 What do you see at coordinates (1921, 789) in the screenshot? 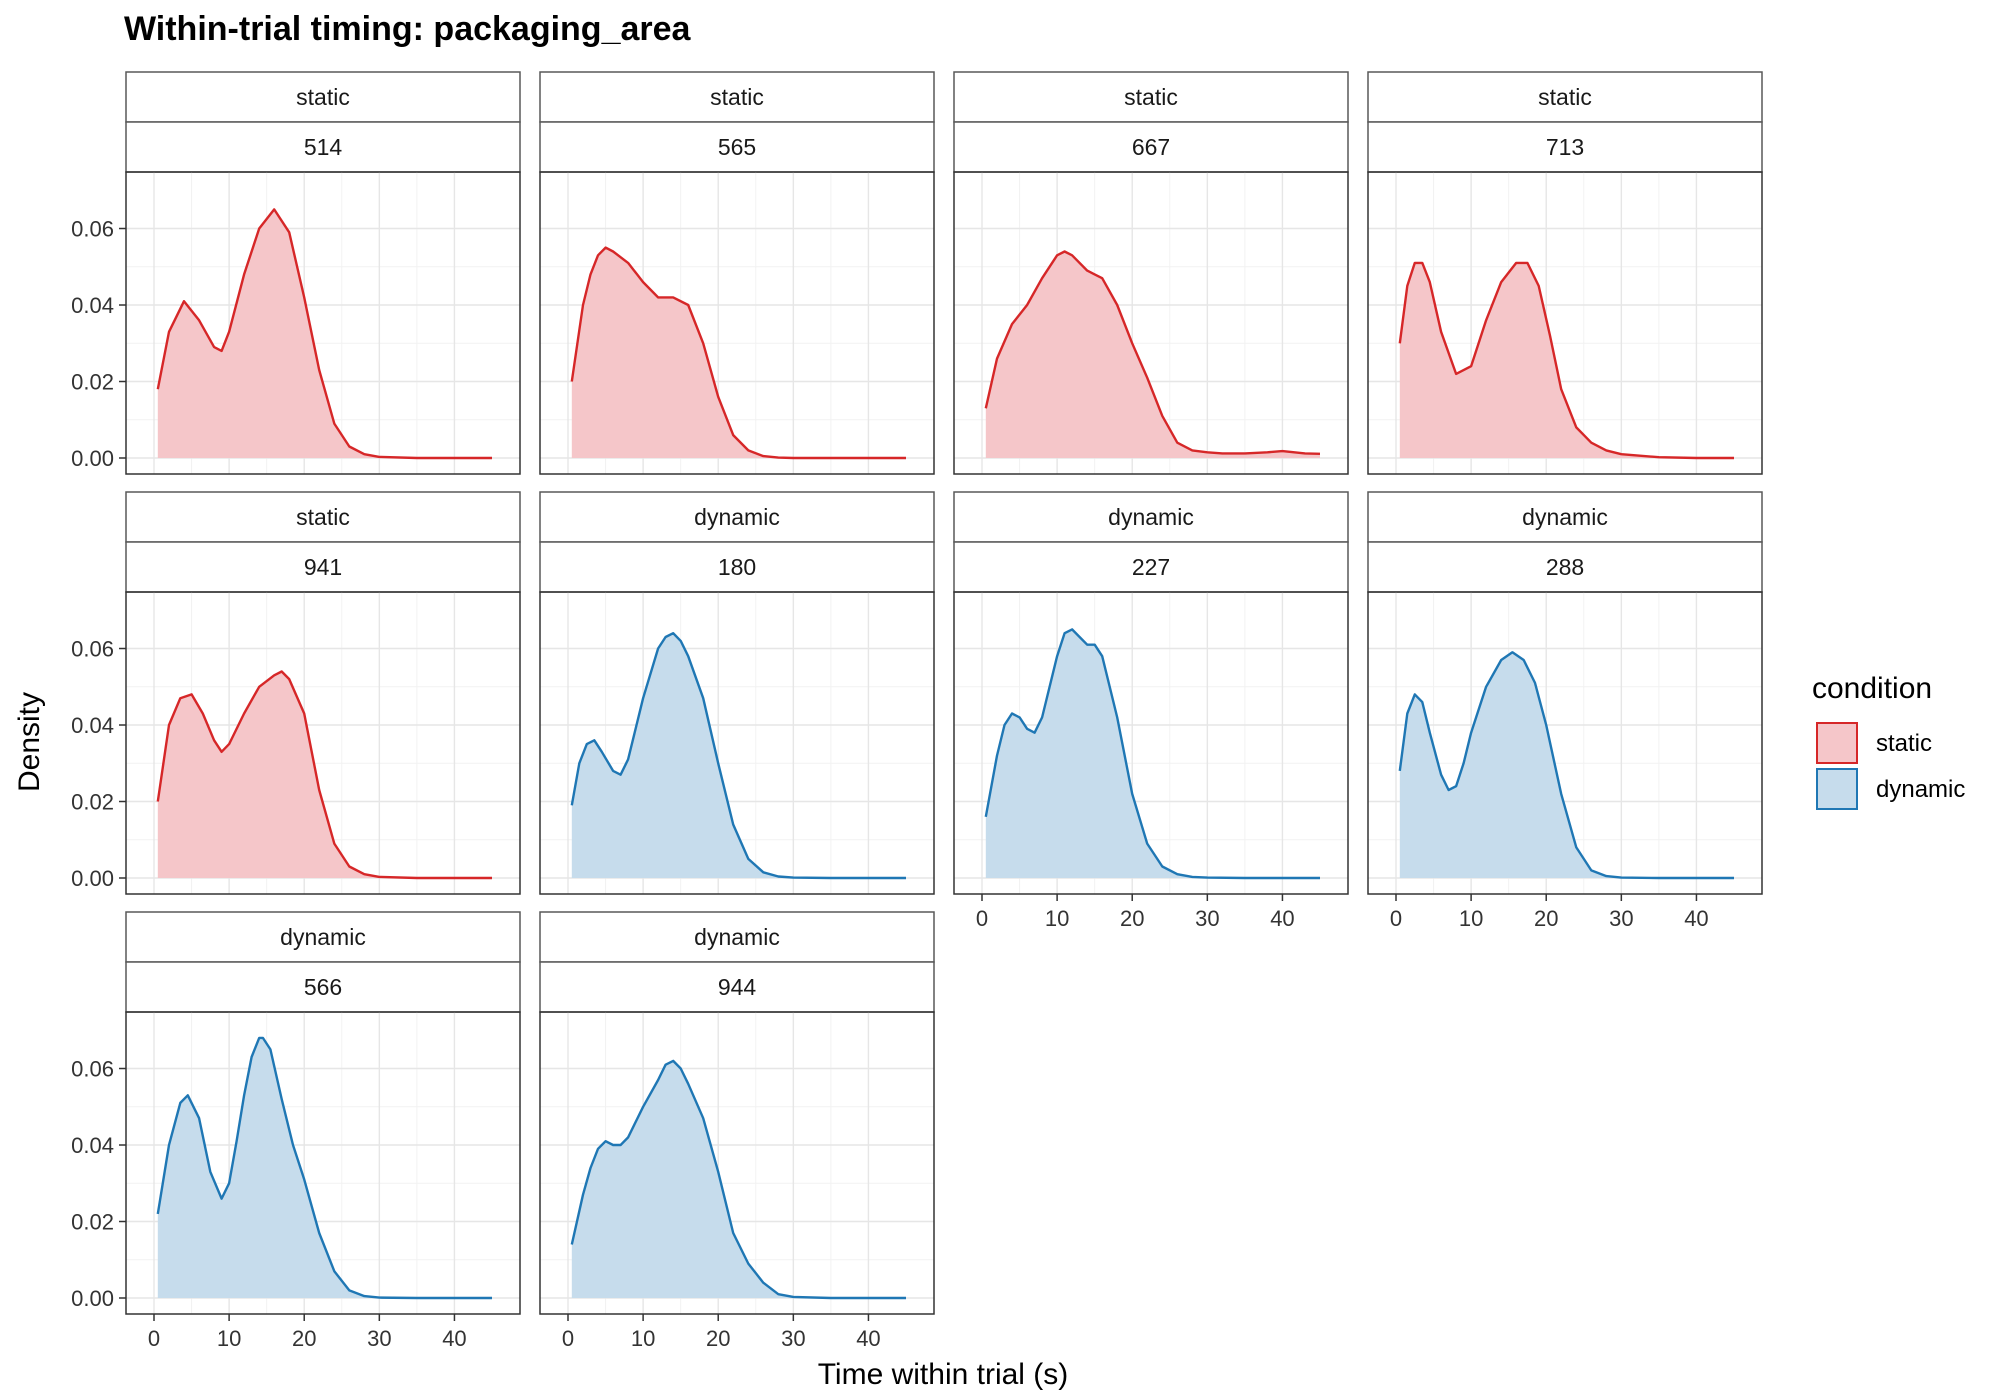
I see `legend-label-dynamic: dynamic` at bounding box center [1921, 789].